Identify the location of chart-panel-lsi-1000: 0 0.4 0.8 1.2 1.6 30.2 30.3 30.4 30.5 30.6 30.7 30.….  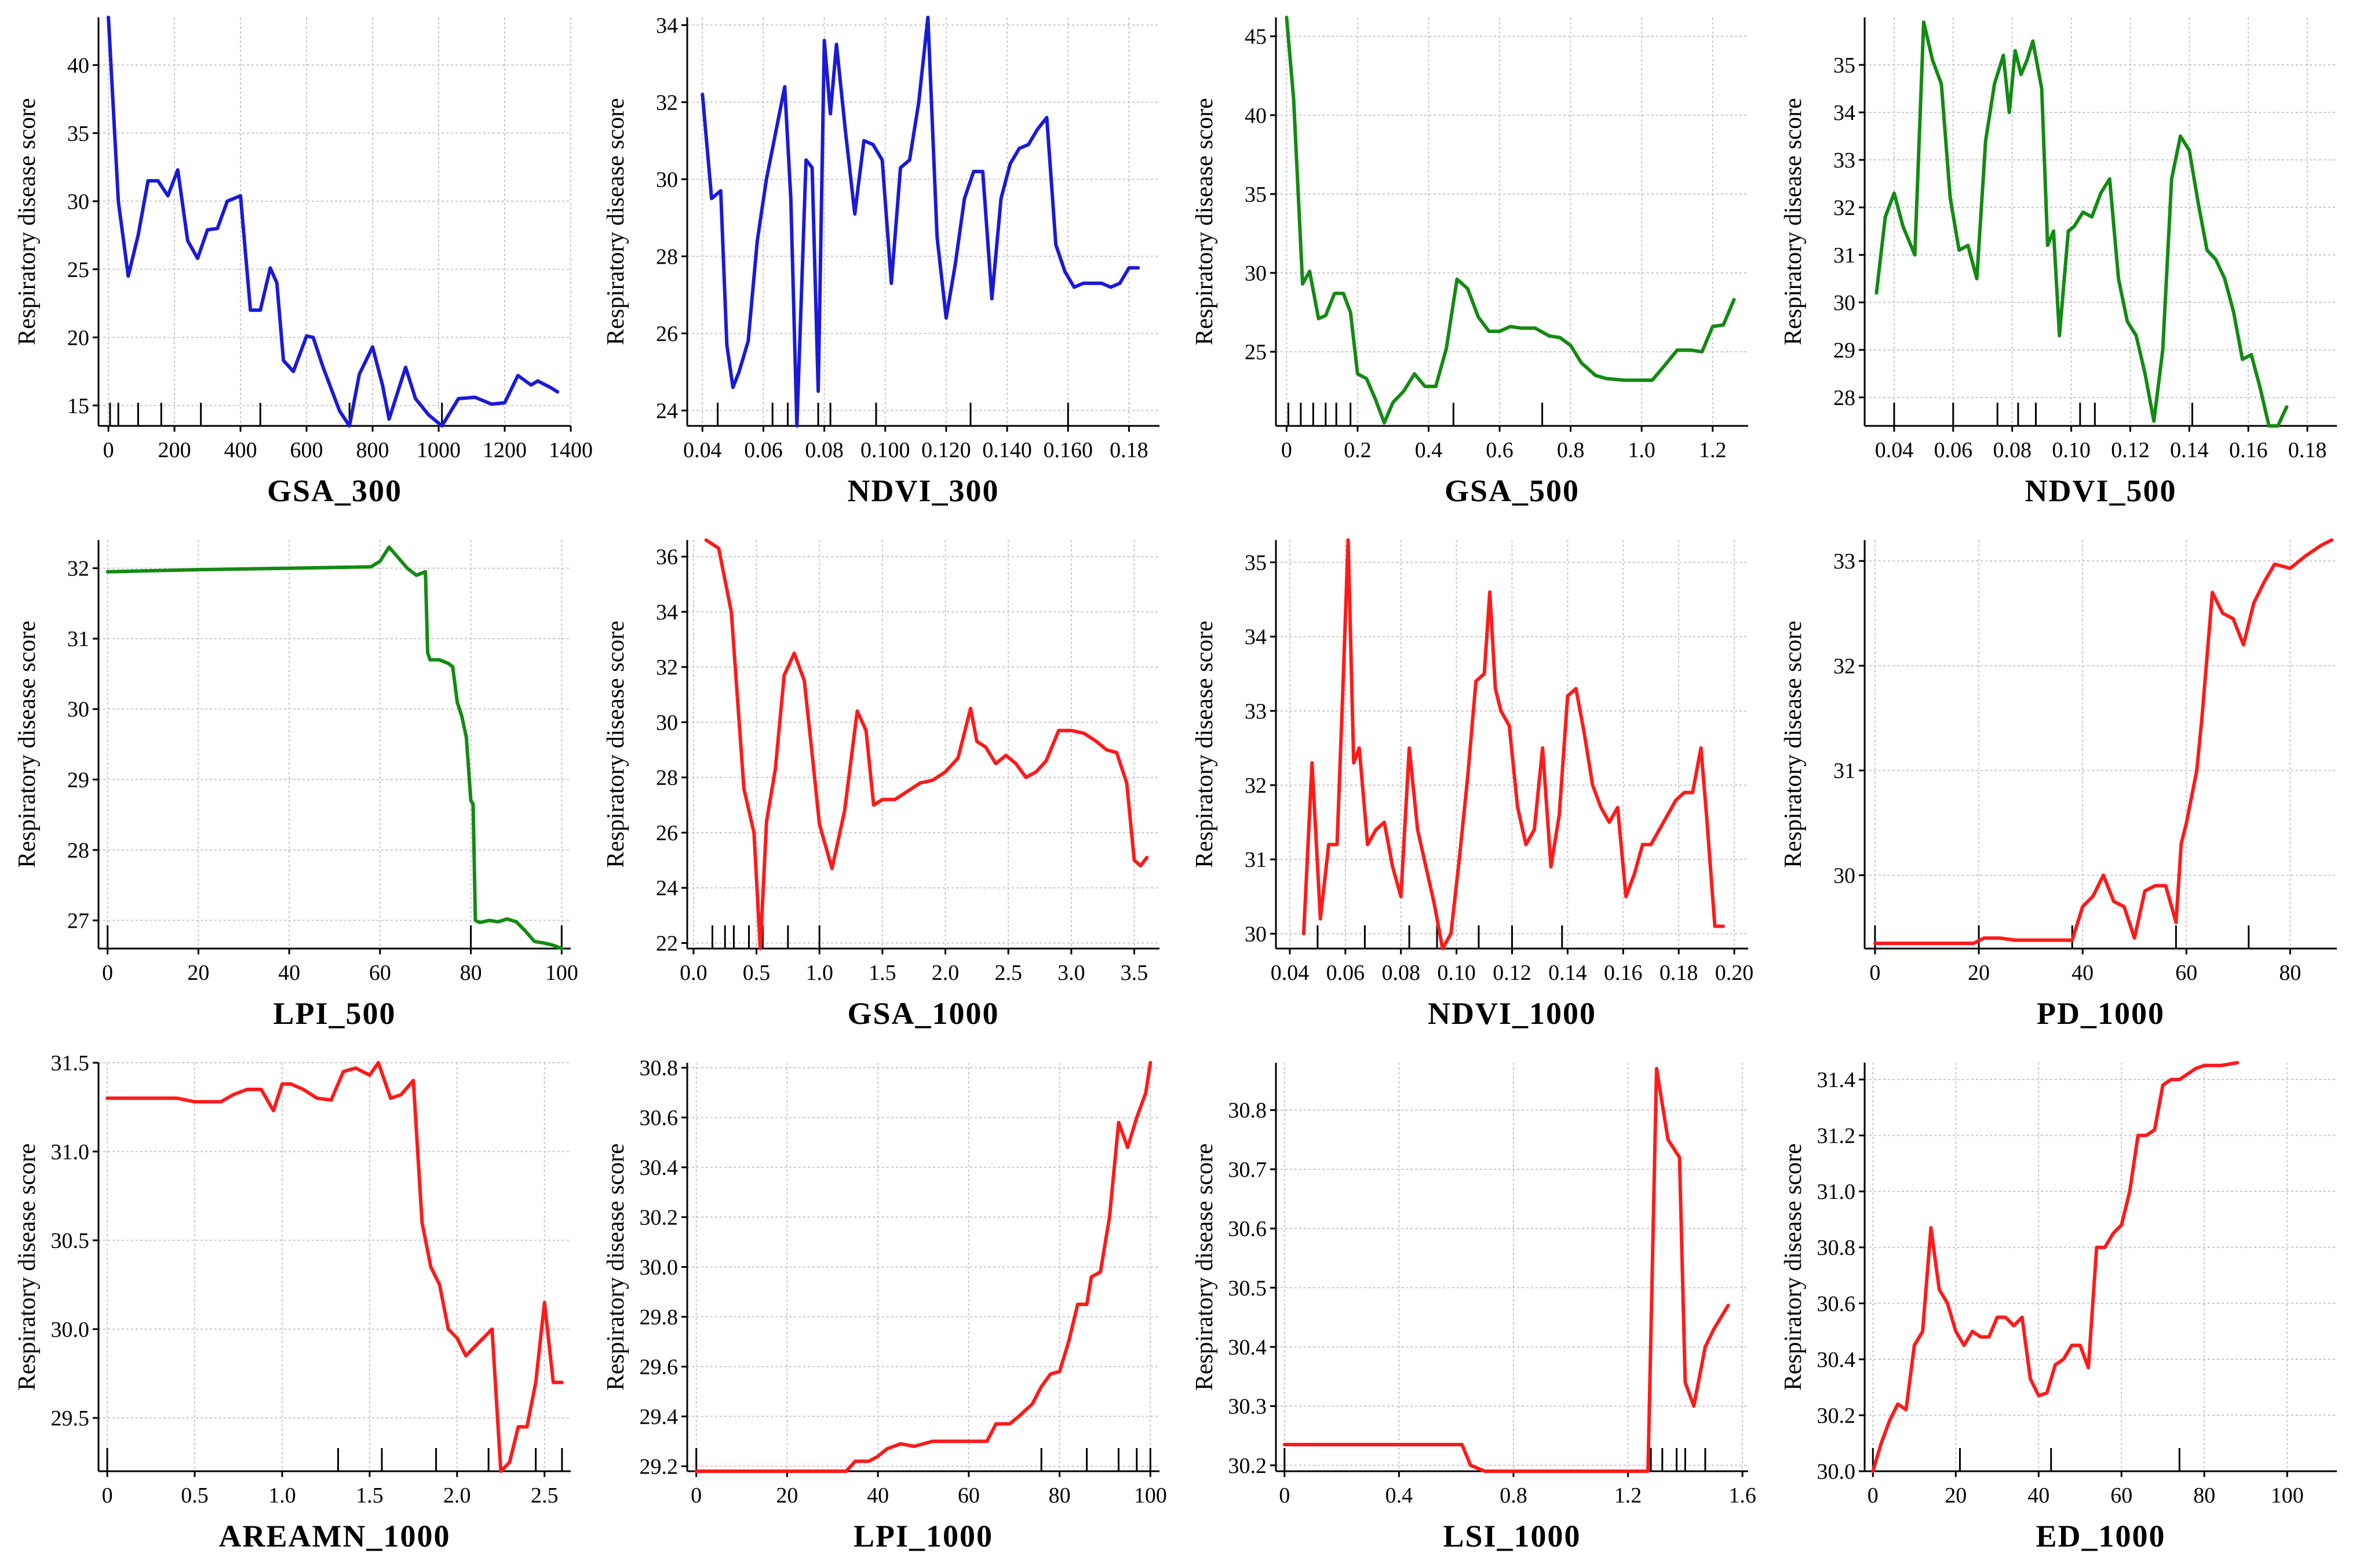
(1471, 1307).